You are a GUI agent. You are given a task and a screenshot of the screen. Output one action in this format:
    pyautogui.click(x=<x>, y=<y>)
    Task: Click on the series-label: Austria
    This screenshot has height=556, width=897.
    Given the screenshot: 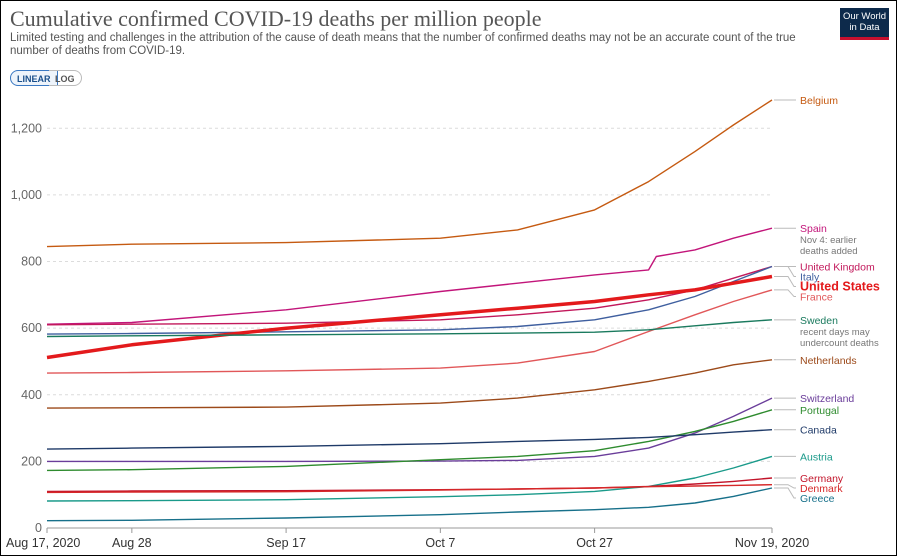 What is the action you would take?
    pyautogui.click(x=816, y=457)
    